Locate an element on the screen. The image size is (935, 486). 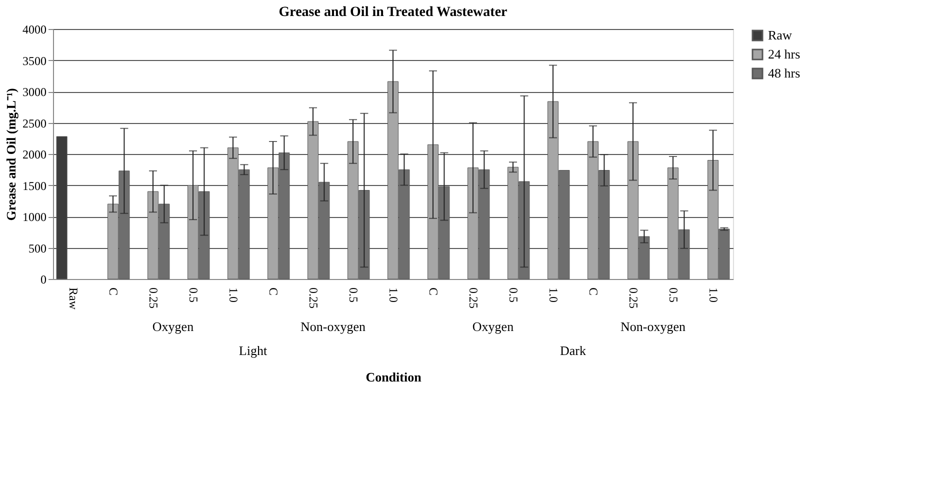
x-tick-label: Raw is located at coordinates (73, 299).